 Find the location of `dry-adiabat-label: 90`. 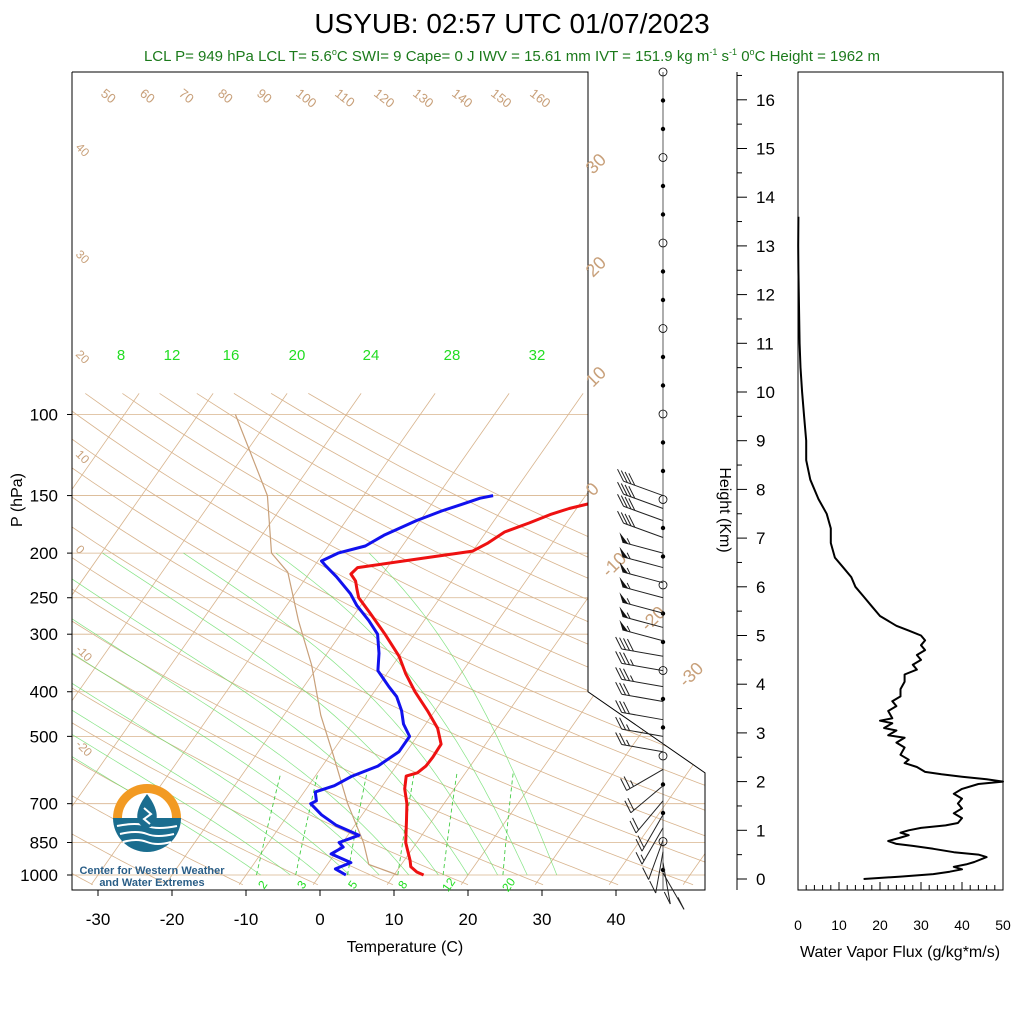

dry-adiabat-label: 90 is located at coordinates (264, 96).